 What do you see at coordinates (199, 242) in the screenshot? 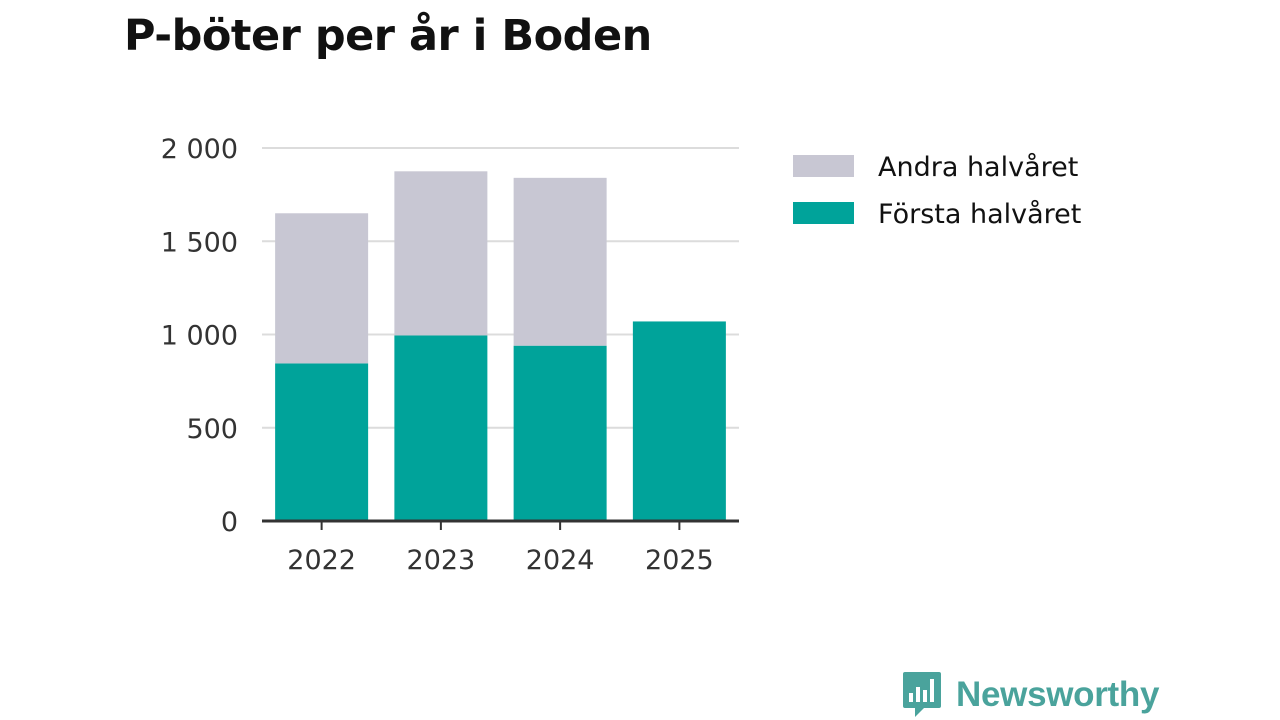
I see `y-tick-label: 1 500` at bounding box center [199, 242].